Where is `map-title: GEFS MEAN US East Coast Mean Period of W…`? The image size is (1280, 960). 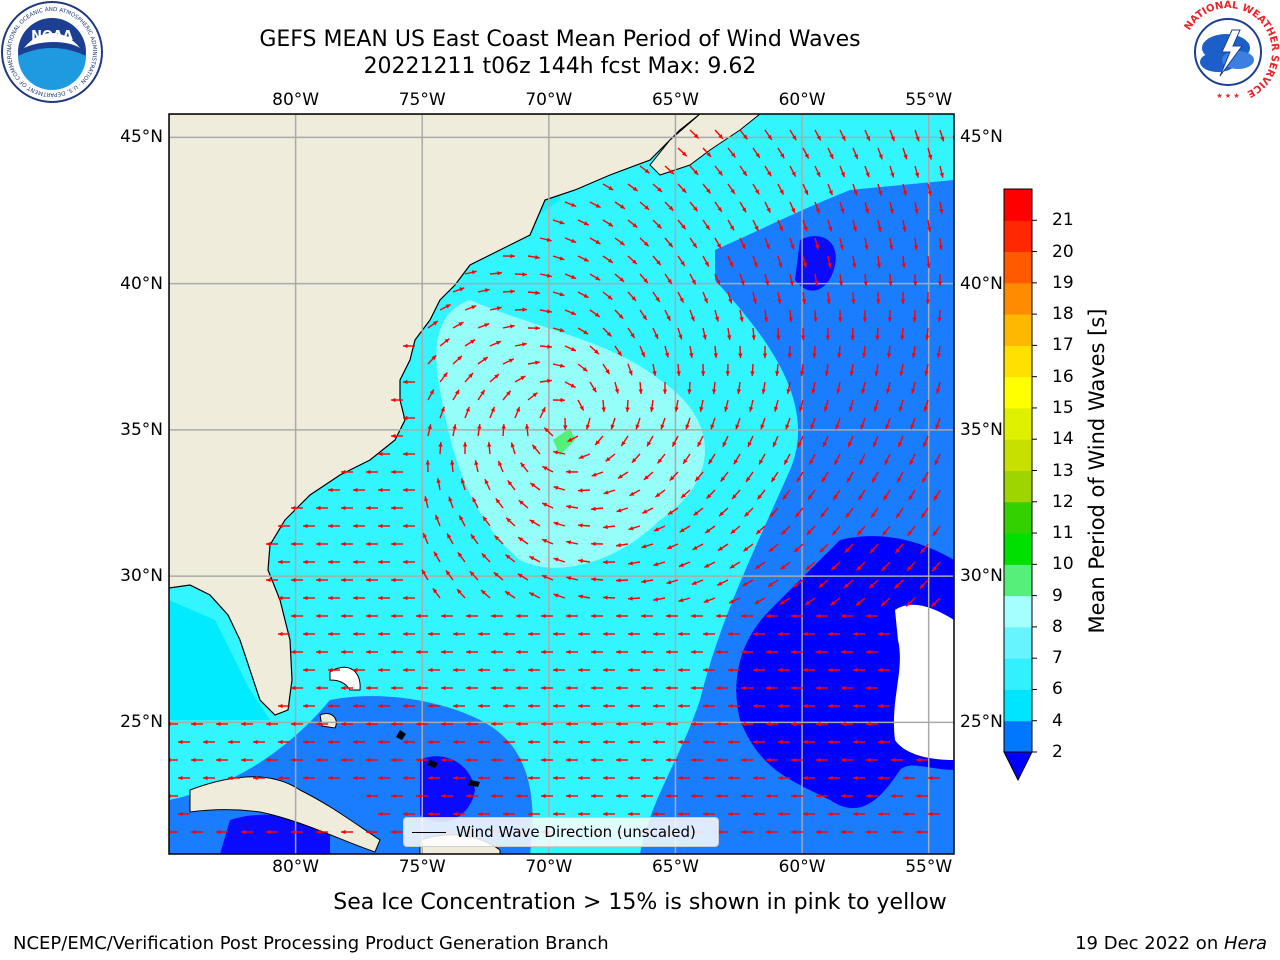
map-title: GEFS MEAN US East Coast Mean Period of W… is located at coordinates (560, 39).